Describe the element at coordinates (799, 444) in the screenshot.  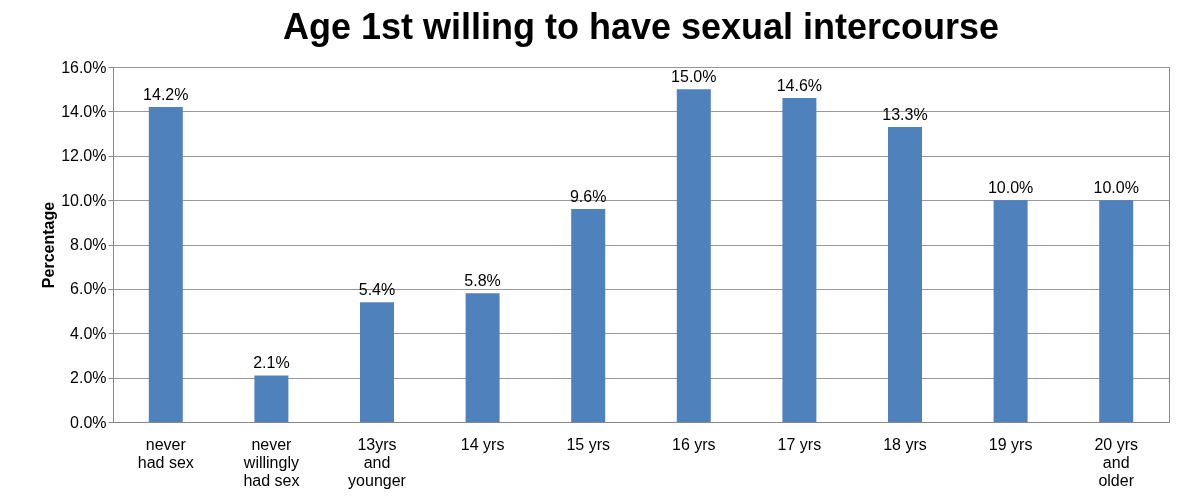
I see `x-tick-label: 17 yrs` at that location.